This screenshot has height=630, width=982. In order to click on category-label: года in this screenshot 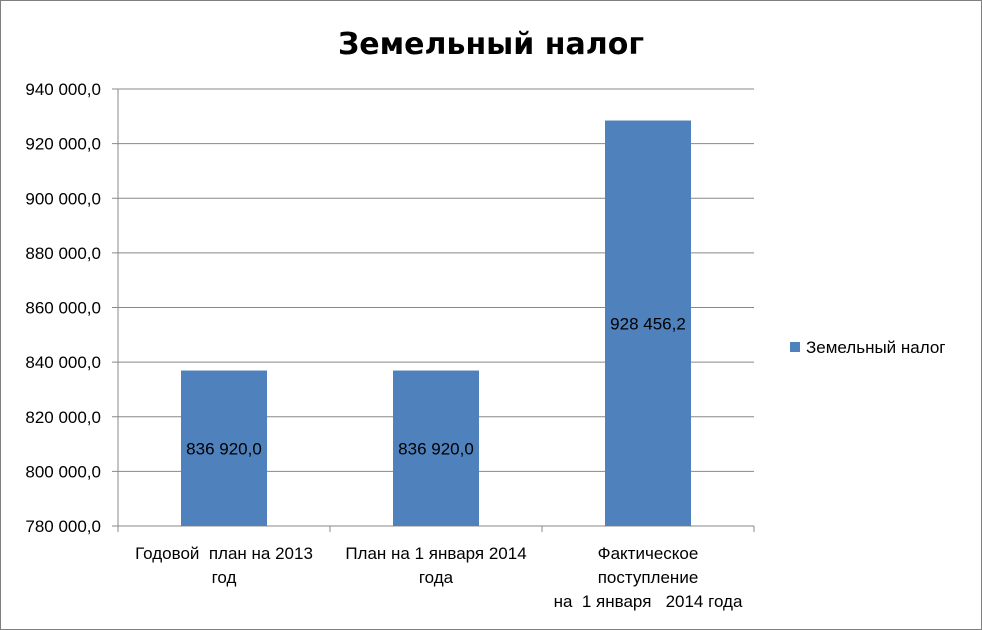, I will do `click(436, 577)`.